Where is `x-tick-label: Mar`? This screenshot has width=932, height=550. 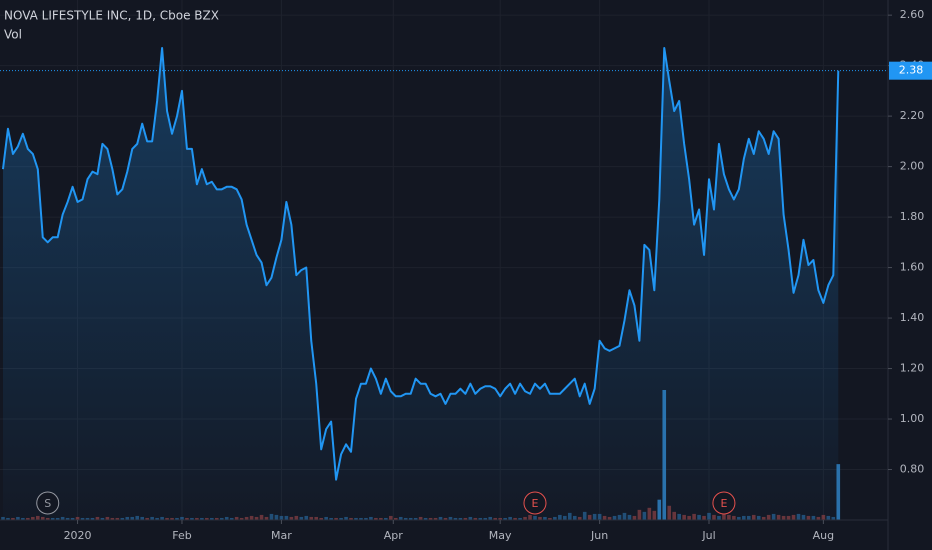 x-tick-label: Mar is located at coordinates (281, 535).